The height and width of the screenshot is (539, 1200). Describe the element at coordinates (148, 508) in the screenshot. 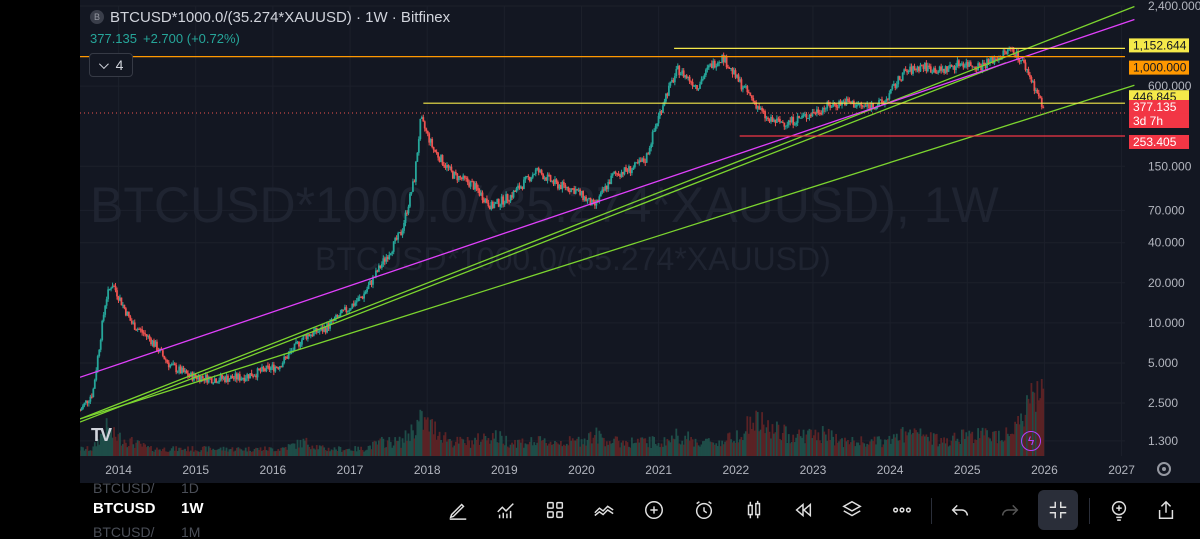

I see `timeframe-current: BTCUSD 1W` at that location.